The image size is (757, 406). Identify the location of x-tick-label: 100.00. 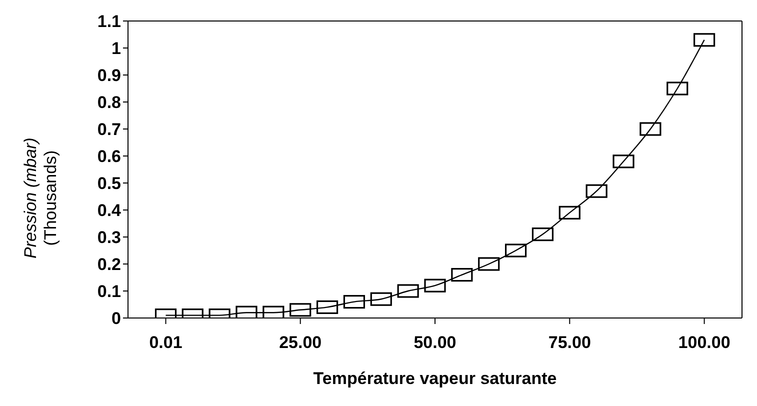
(704, 342).